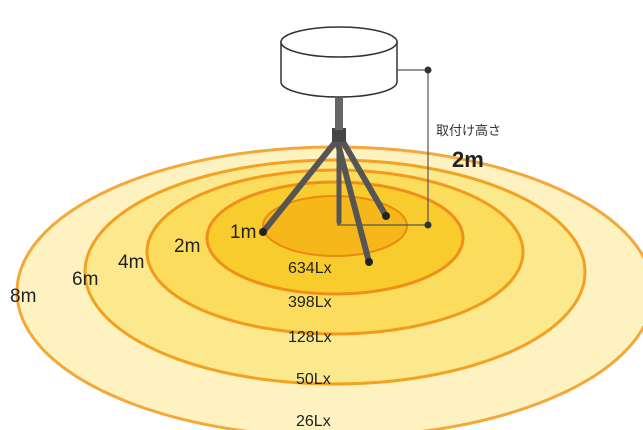 Image resolution: width=643 pixels, height=430 pixels. Describe the element at coordinates (428, 70) in the screenshot. I see `dimension-dot-top` at that location.